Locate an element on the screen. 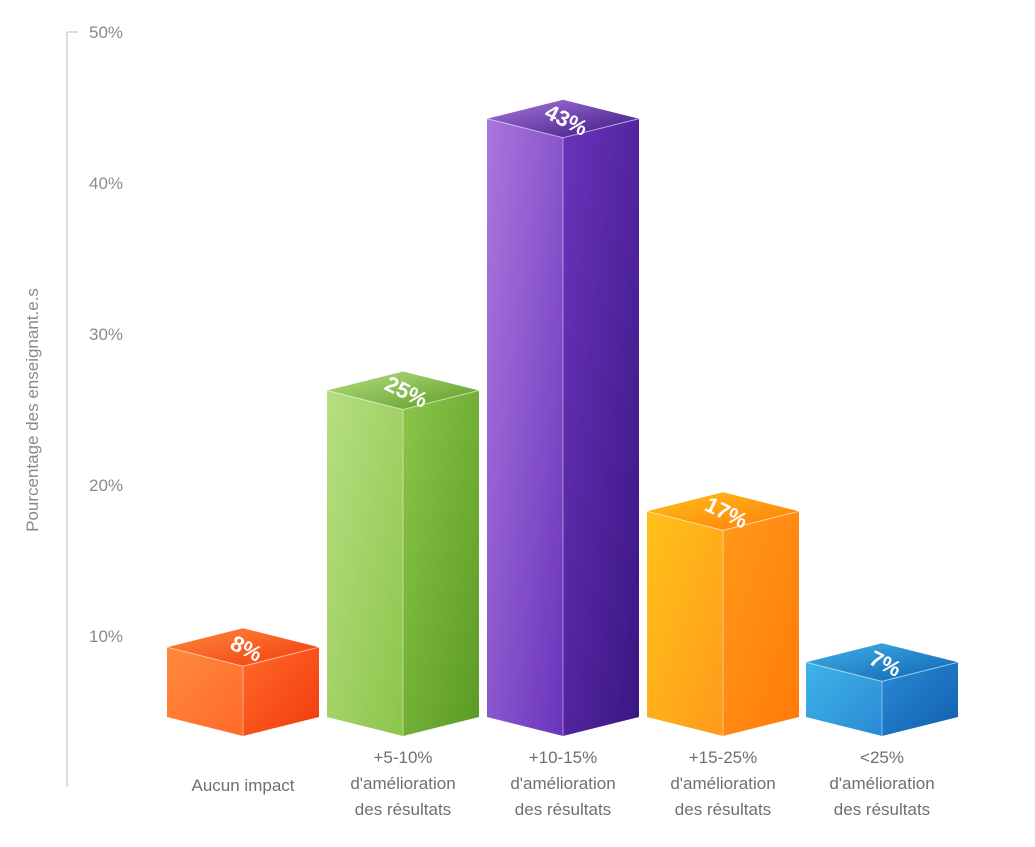 Image resolution: width=1035 pixels, height=847 pixels. category-label: Aucun impact is located at coordinates (243, 785).